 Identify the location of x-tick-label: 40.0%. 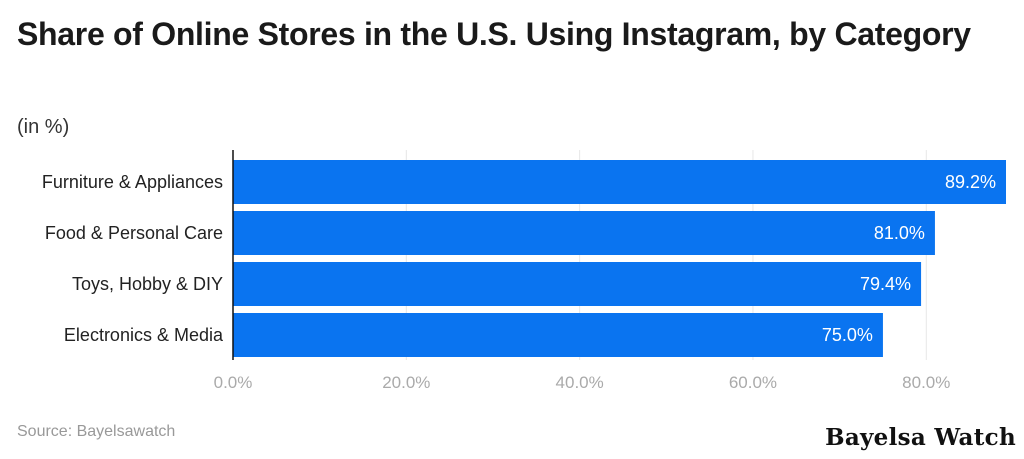
(580, 382).